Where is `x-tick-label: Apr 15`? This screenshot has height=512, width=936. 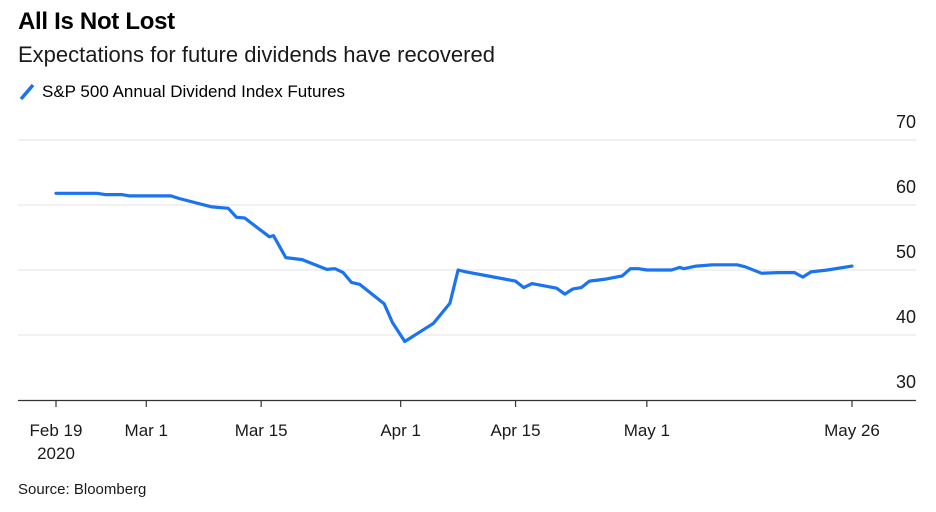 x-tick-label: Apr 15 is located at coordinates (515, 430).